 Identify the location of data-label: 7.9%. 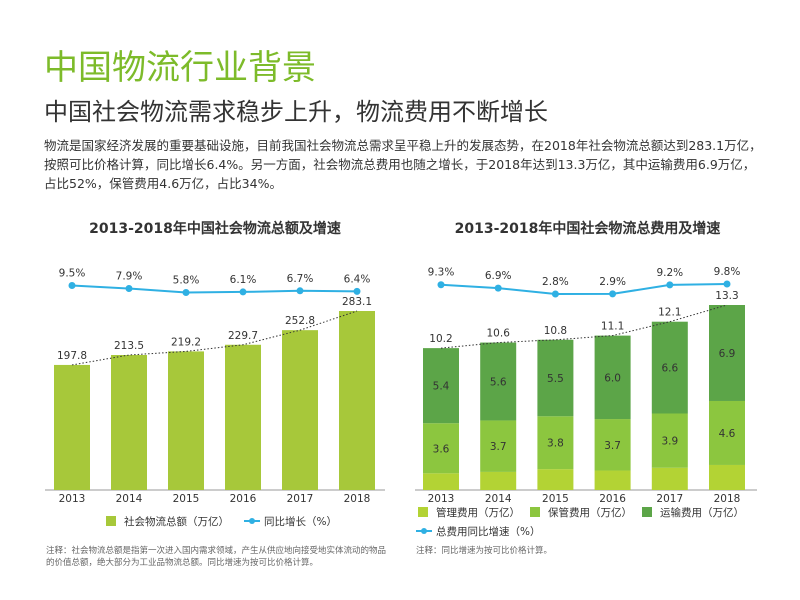
(129, 277).